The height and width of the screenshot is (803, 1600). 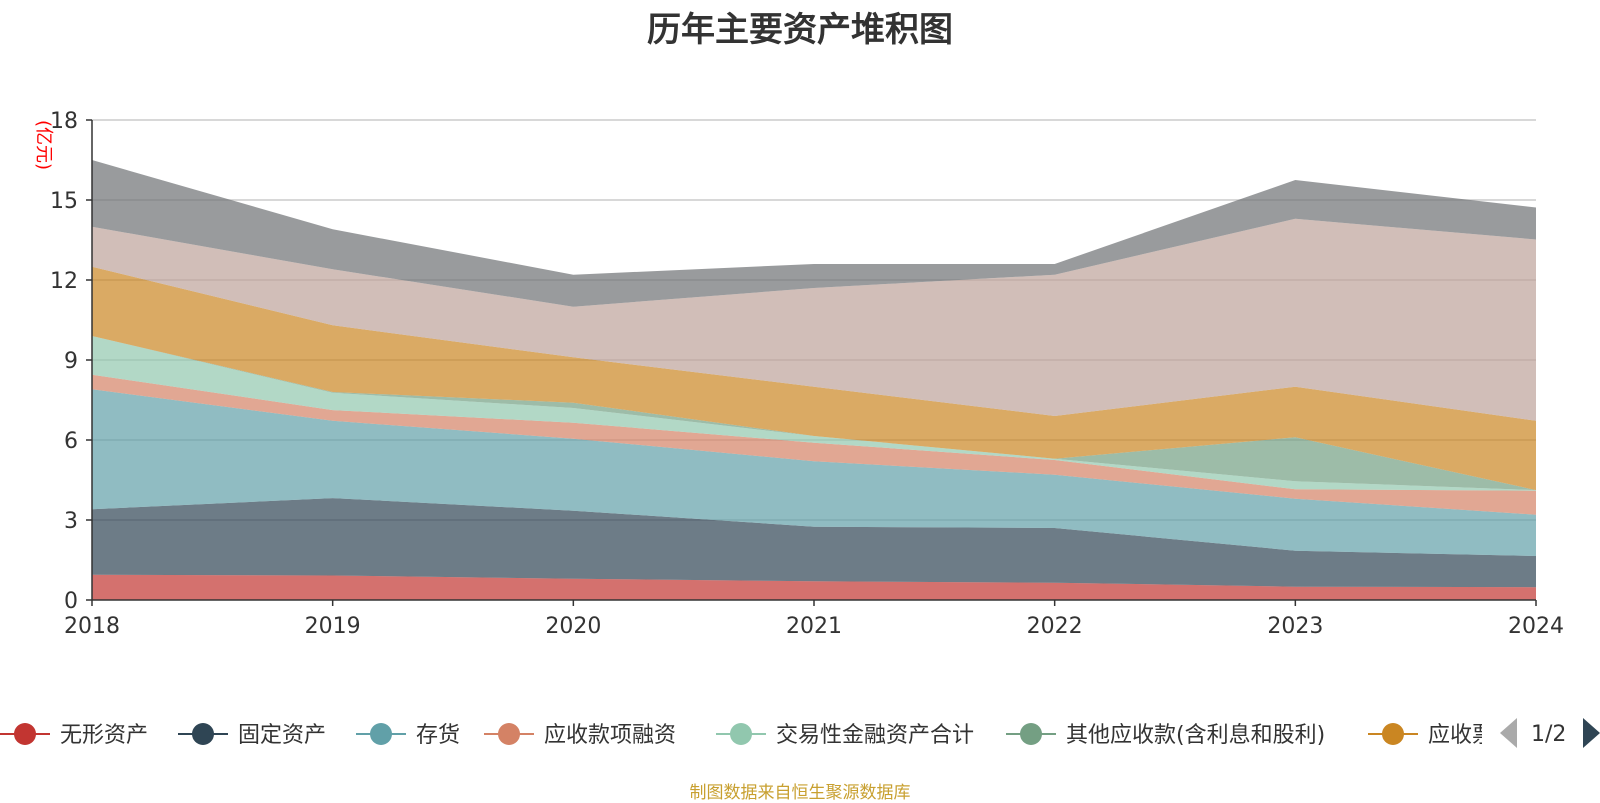 What do you see at coordinates (1461, 735) in the screenshot?
I see `legend-label: 应收票` at bounding box center [1461, 735].